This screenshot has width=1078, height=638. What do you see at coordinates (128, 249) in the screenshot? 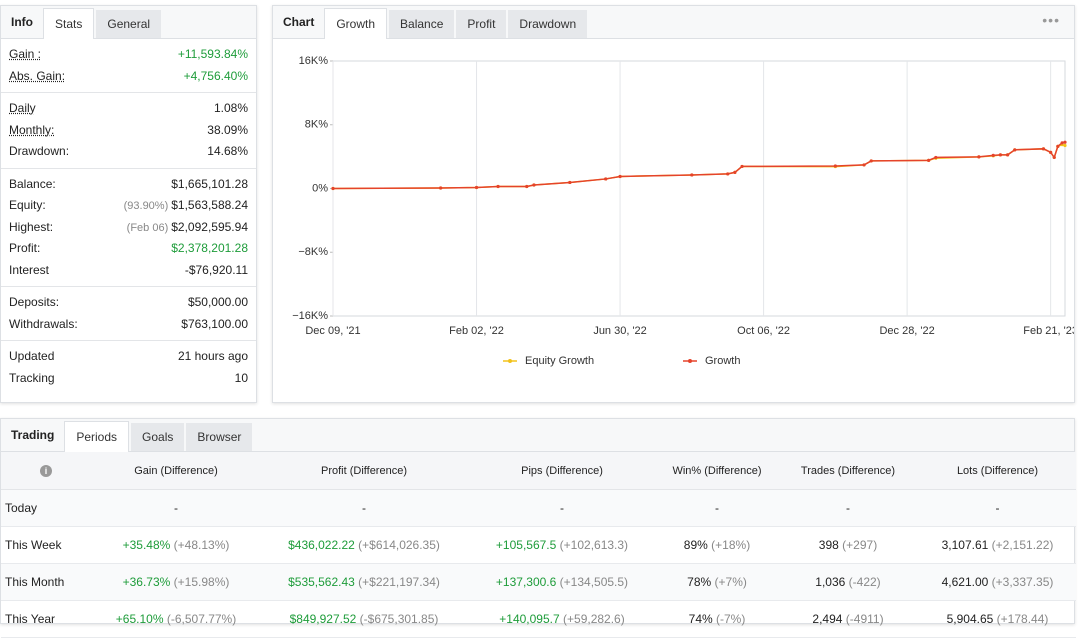
I see `stat-row: Profit: $2,378,201.28` at bounding box center [128, 249].